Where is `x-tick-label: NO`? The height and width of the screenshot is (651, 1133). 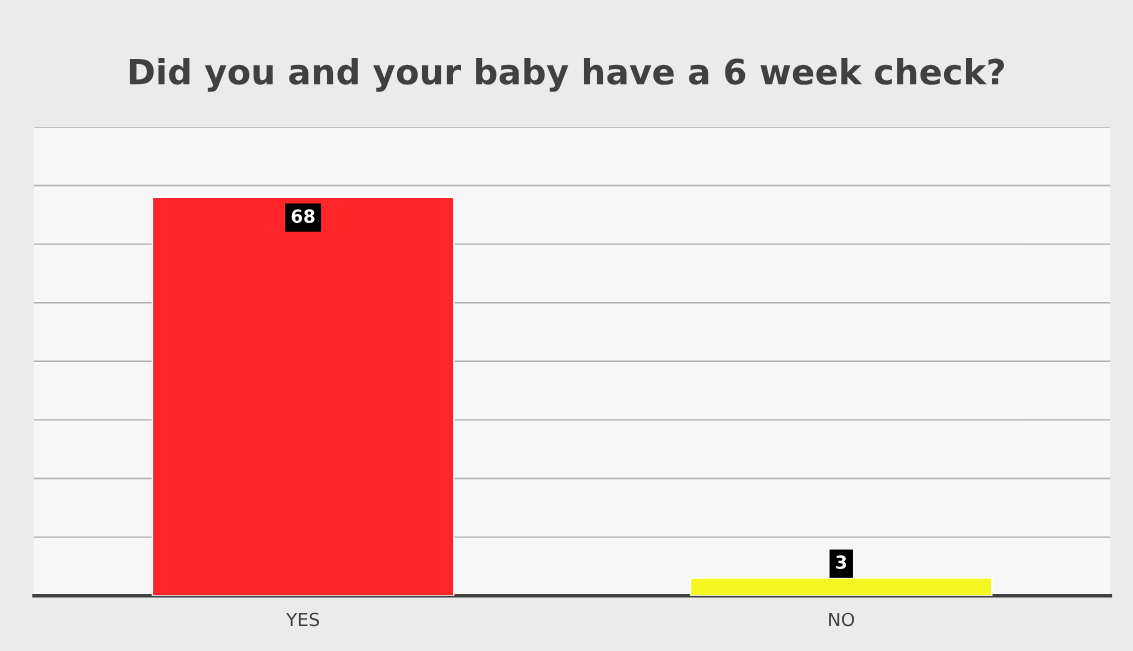 x-tick-label: NO is located at coordinates (842, 619).